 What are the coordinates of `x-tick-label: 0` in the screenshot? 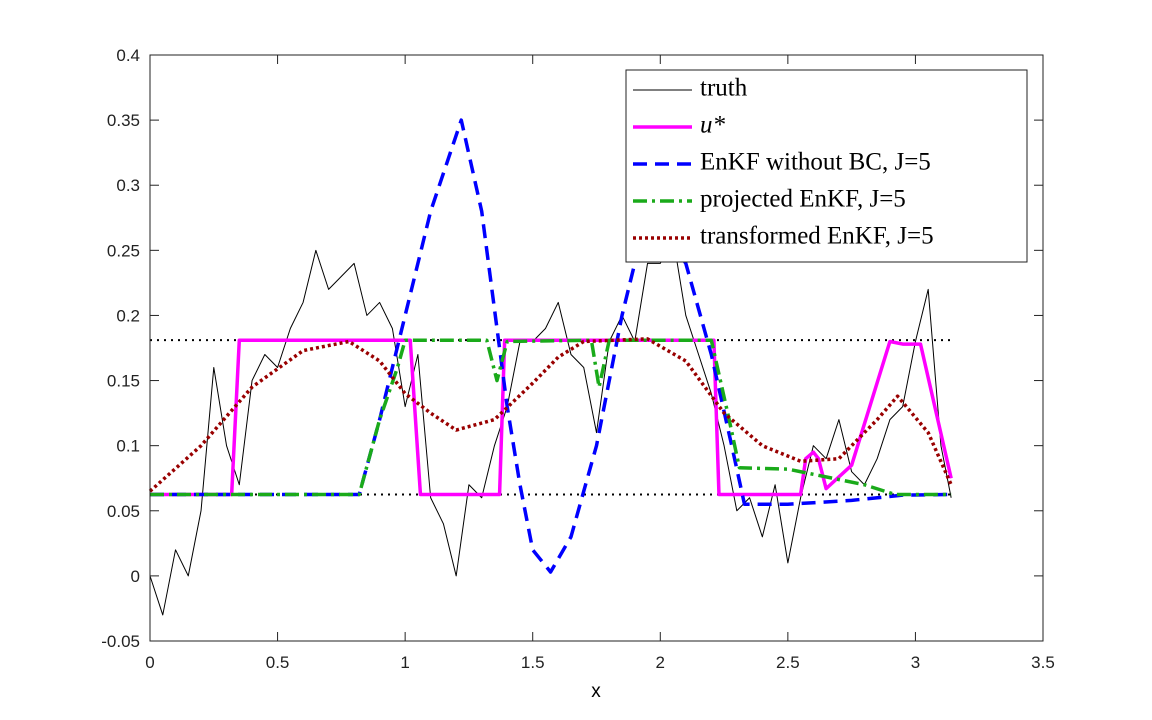 It's located at (149, 662).